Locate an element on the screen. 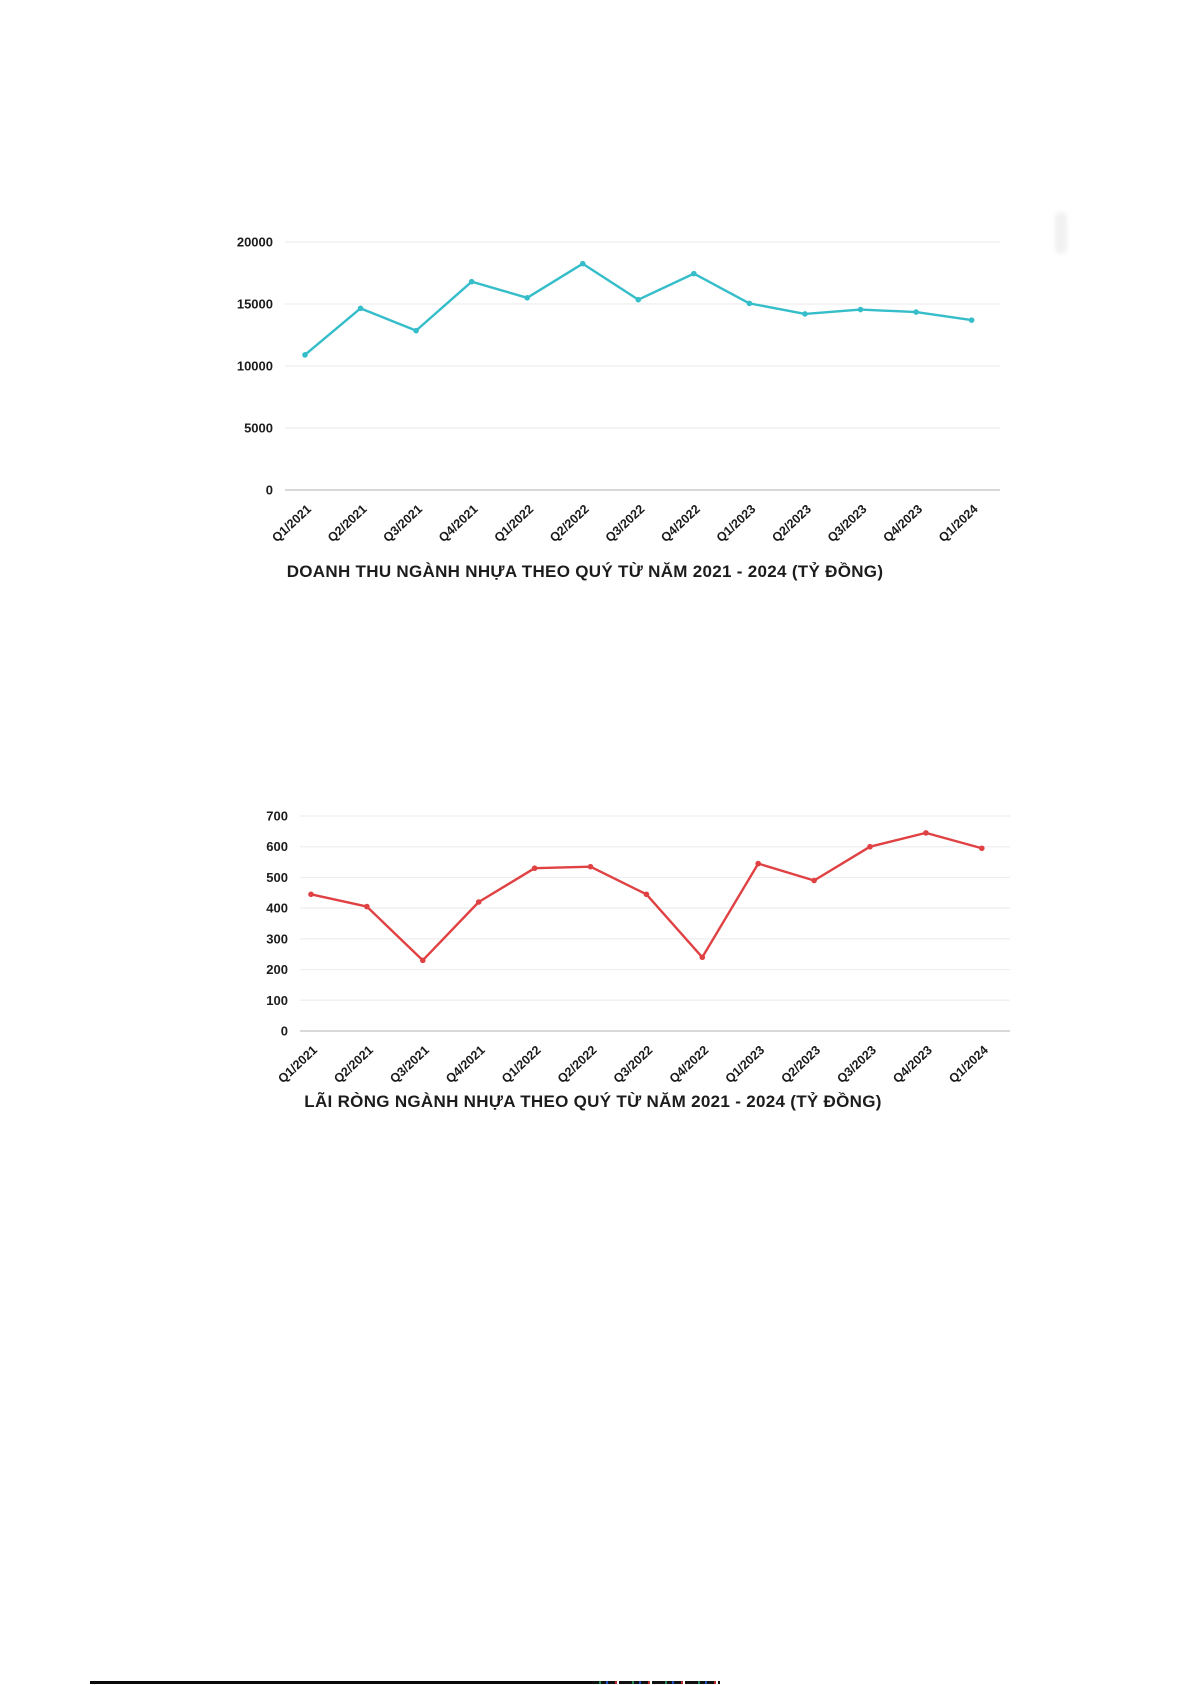 This screenshot has height=1685, width=1191. y-tick-label: 5000 is located at coordinates (258, 428).